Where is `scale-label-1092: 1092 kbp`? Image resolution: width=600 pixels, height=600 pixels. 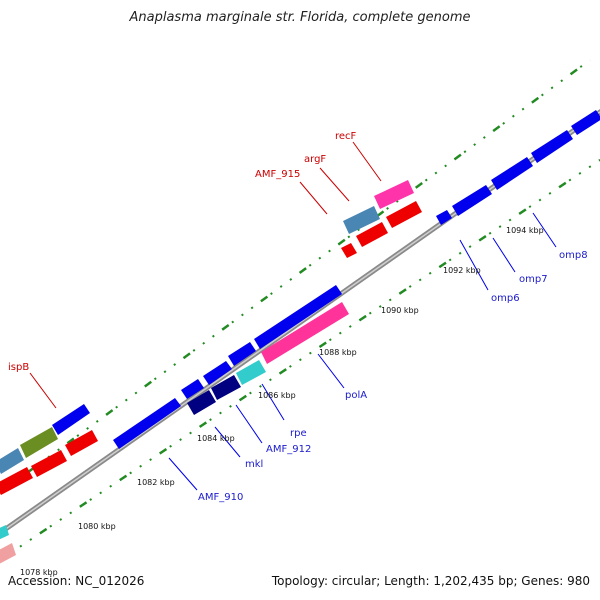 scale-label-1092: 1092 kbp is located at coordinates (462, 270).